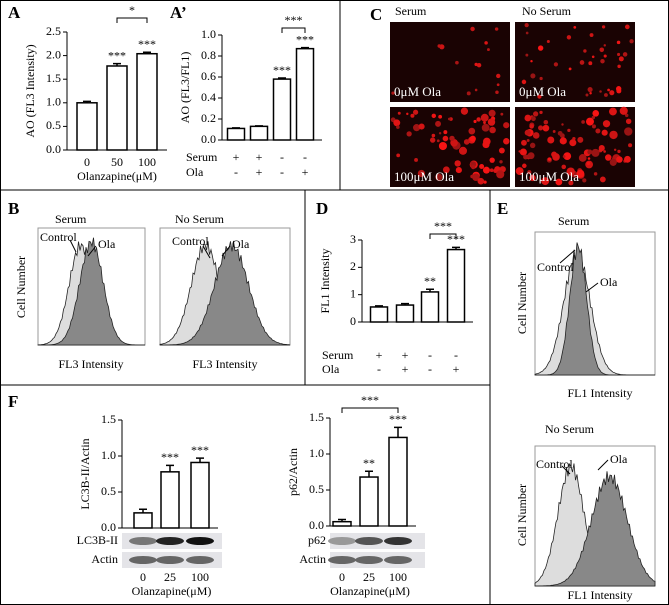  What do you see at coordinates (107, 244) in the screenshot?
I see `treated-label: Ola` at bounding box center [107, 244].